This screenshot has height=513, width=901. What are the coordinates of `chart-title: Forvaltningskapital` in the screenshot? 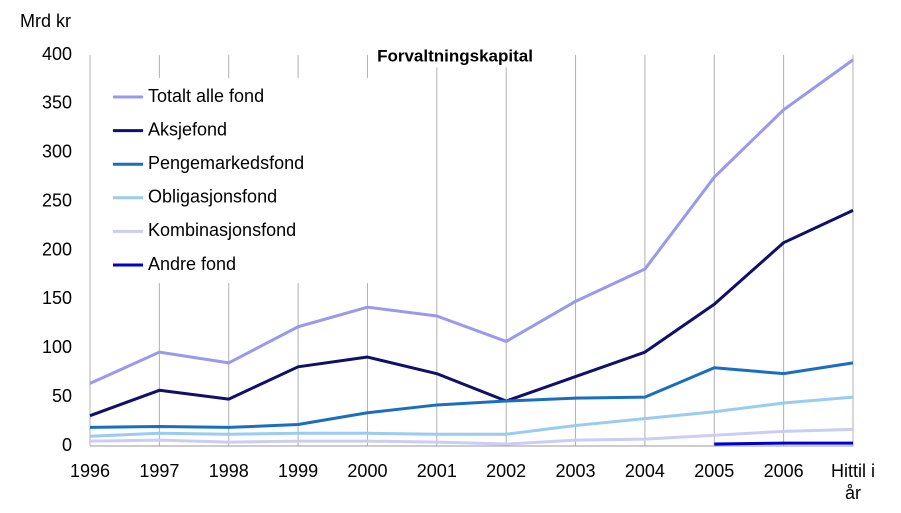 It's located at (455, 55).